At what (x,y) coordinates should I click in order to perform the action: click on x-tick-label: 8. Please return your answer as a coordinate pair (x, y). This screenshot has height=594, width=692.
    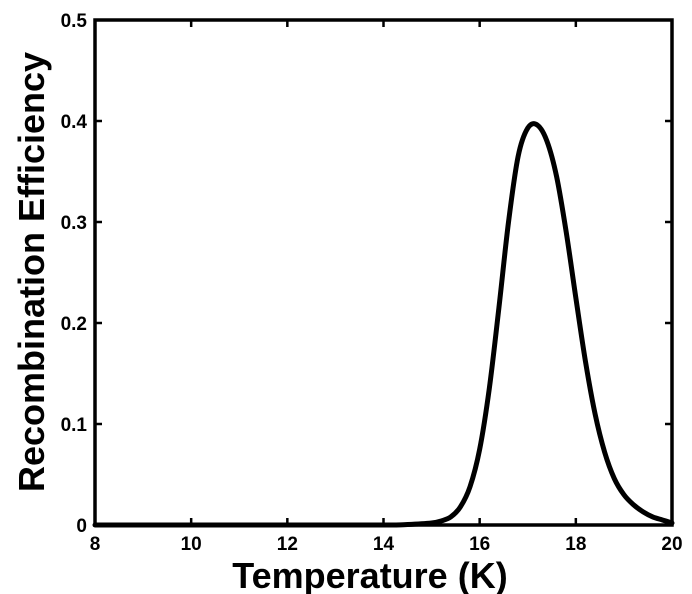
    Looking at the image, I should click on (95, 544).